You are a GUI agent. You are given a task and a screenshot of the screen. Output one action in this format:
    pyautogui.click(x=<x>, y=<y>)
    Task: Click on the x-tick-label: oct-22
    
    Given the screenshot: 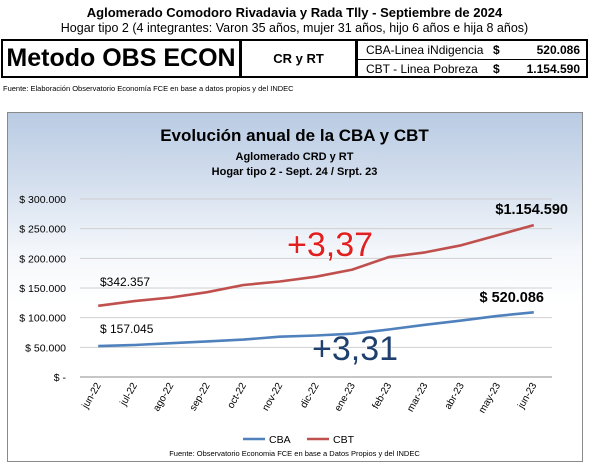 What is the action you would take?
    pyautogui.click(x=238, y=396)
    